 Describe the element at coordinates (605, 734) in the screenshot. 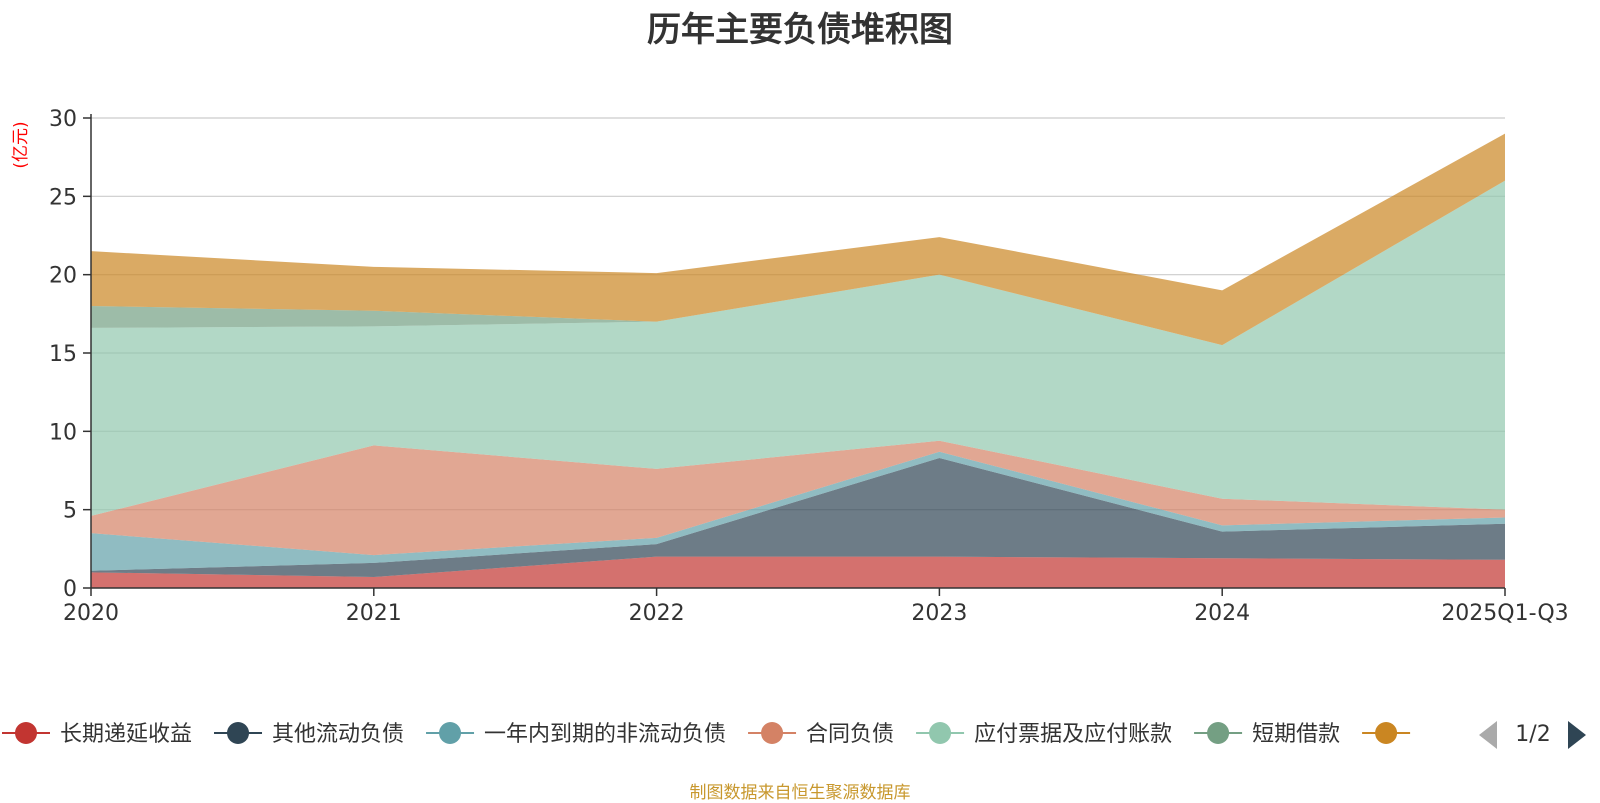

I see `legend-label: 一年内到期的非流动负债` at that location.